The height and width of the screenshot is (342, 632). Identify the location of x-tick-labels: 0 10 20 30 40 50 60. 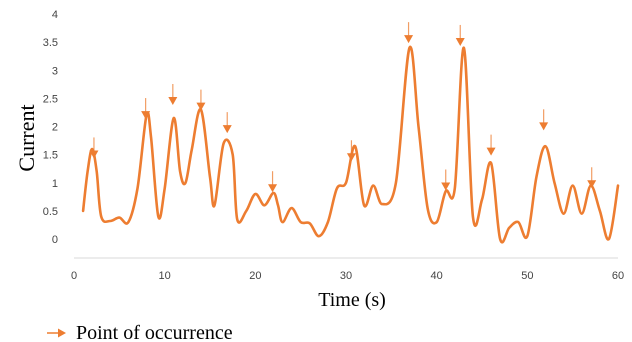
(347, 276).